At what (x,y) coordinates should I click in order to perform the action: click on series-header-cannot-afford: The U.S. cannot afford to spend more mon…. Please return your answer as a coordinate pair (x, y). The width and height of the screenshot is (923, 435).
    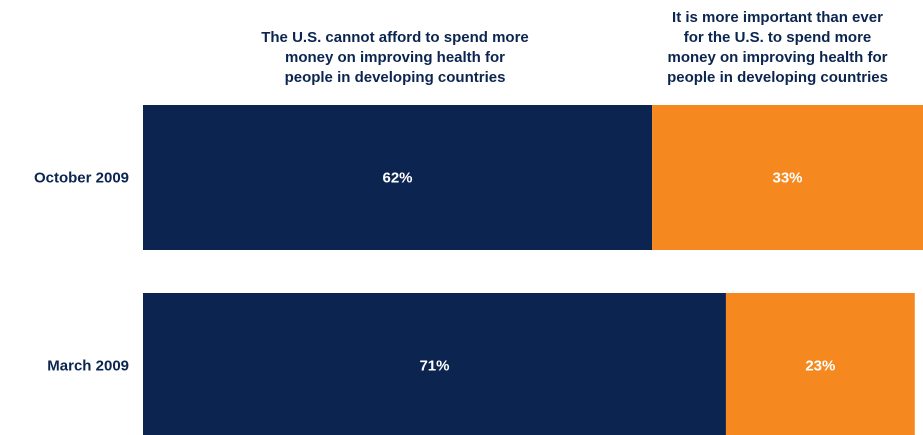
    Looking at the image, I should click on (395, 57).